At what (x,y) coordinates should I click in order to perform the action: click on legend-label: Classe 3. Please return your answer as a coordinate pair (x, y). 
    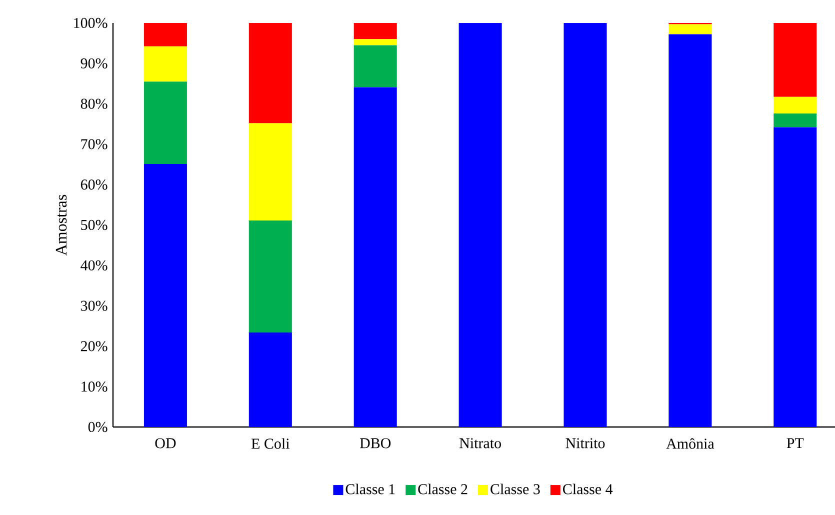
    Looking at the image, I should click on (515, 489).